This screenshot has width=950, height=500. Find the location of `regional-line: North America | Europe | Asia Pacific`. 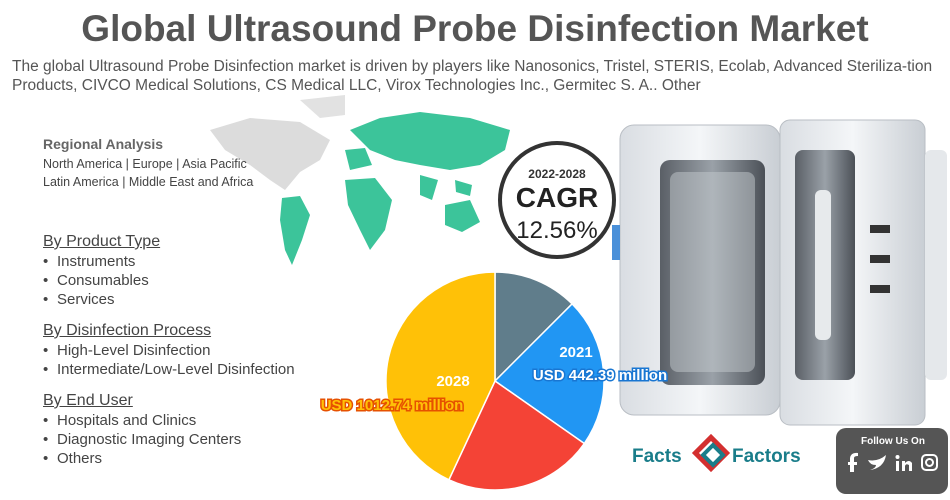

regional-line: North America | Europe | Asia Pacific is located at coordinates (145, 164).